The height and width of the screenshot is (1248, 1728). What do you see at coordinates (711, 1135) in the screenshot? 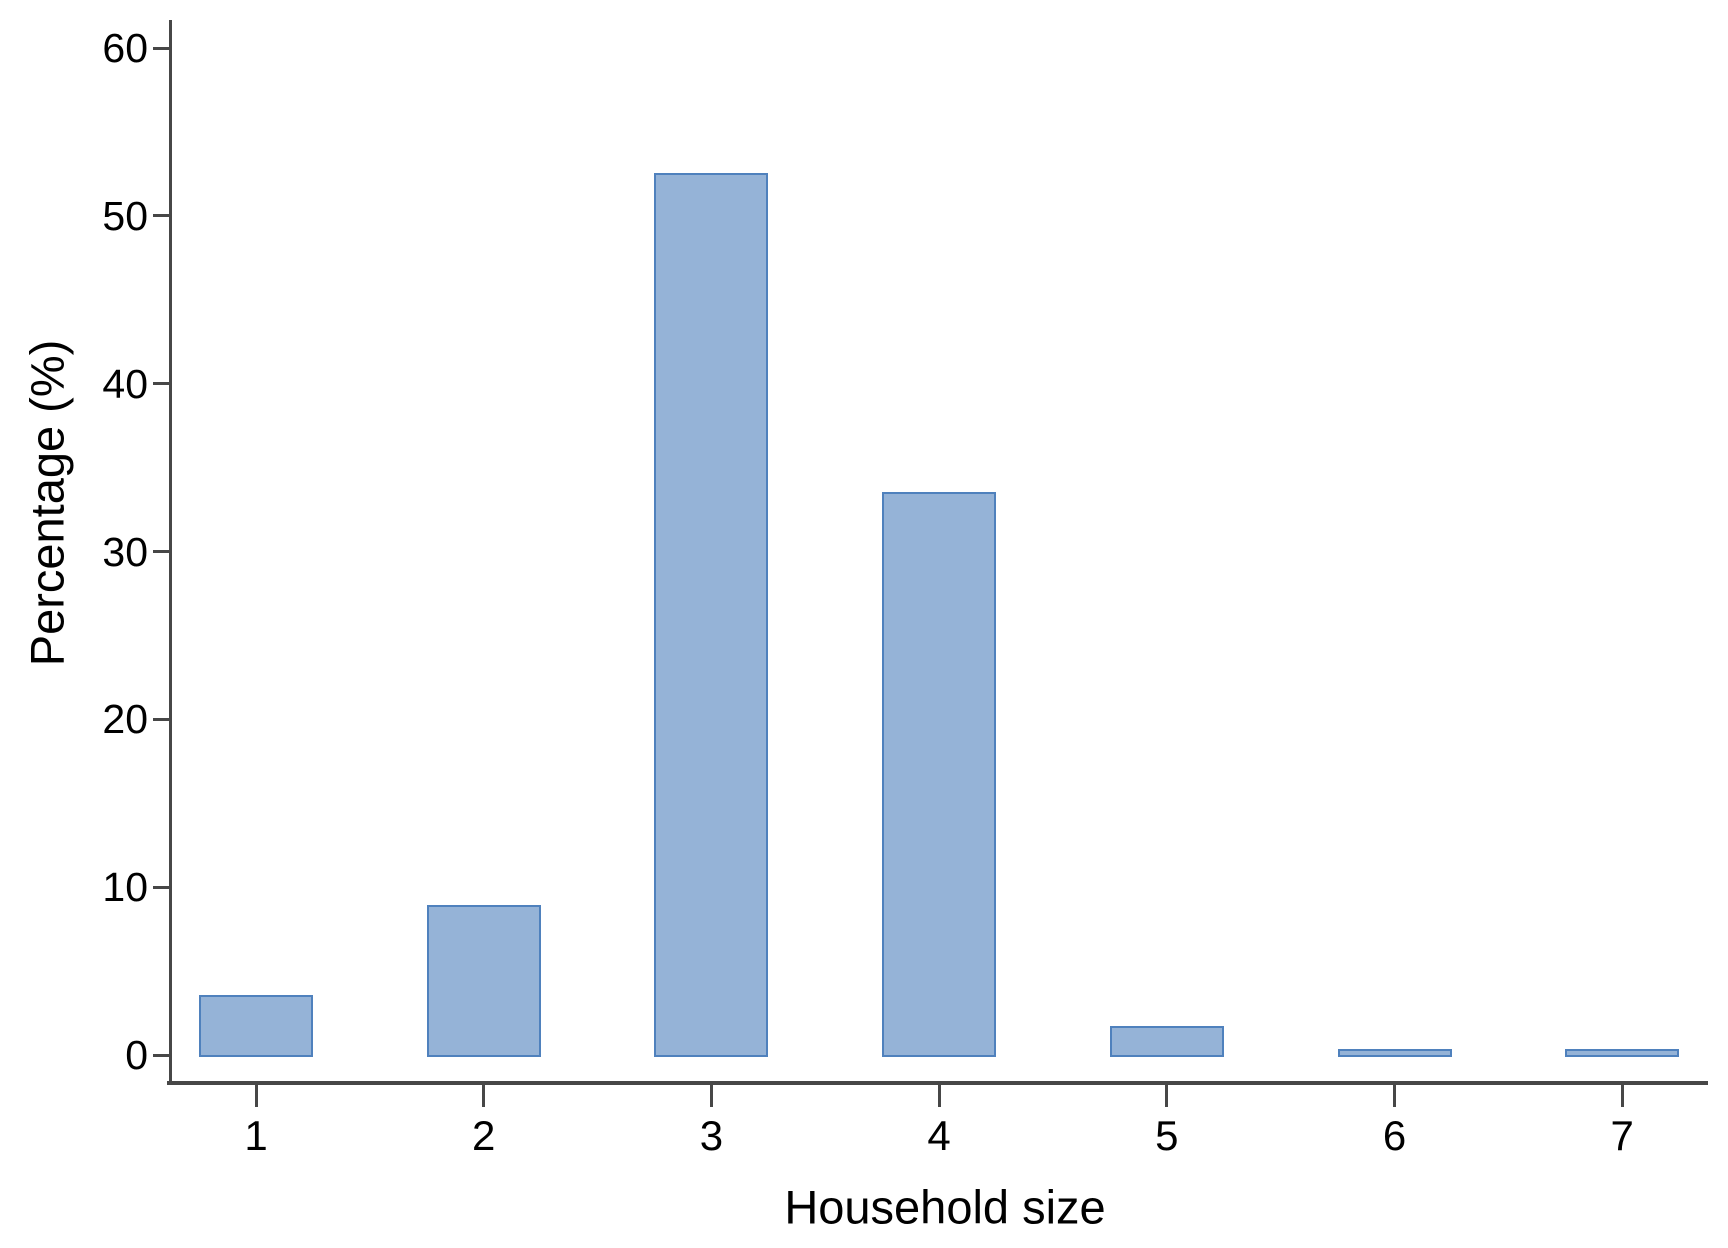
I see `x-tick-label-3: 3` at bounding box center [711, 1135].